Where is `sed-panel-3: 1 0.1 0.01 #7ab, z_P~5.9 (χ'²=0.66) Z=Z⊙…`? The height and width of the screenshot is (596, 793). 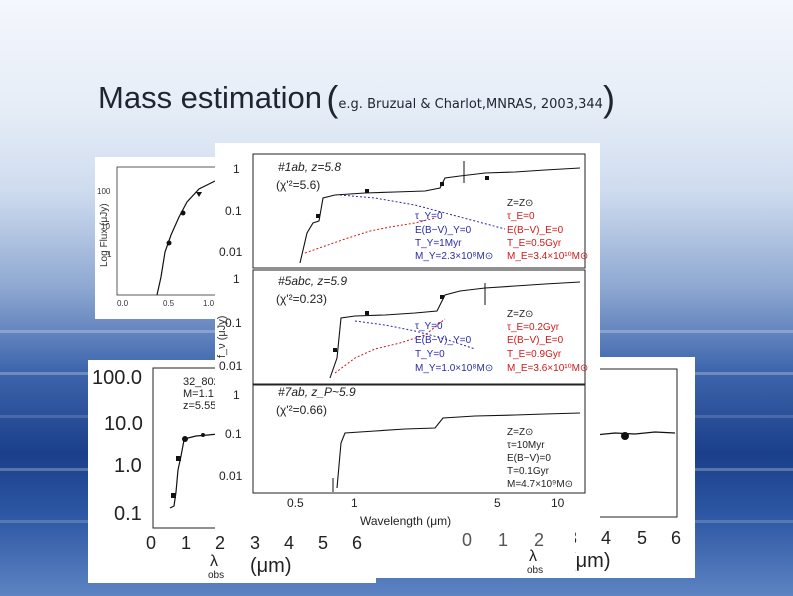
sed-panel-3: 1 0.1 0.01 #7ab, z_P~5.9 (χ'²=0.66) Z=Z⊙… is located at coordinates (402, 439).